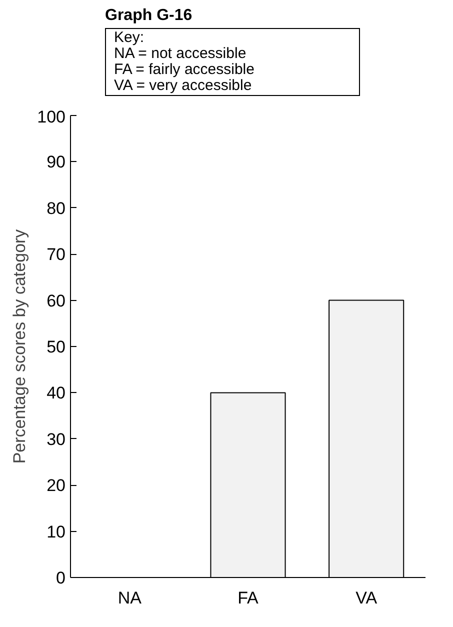 The width and height of the screenshot is (453, 627). What do you see at coordinates (56, 162) in the screenshot?
I see `y-tick-label: 90` at bounding box center [56, 162].